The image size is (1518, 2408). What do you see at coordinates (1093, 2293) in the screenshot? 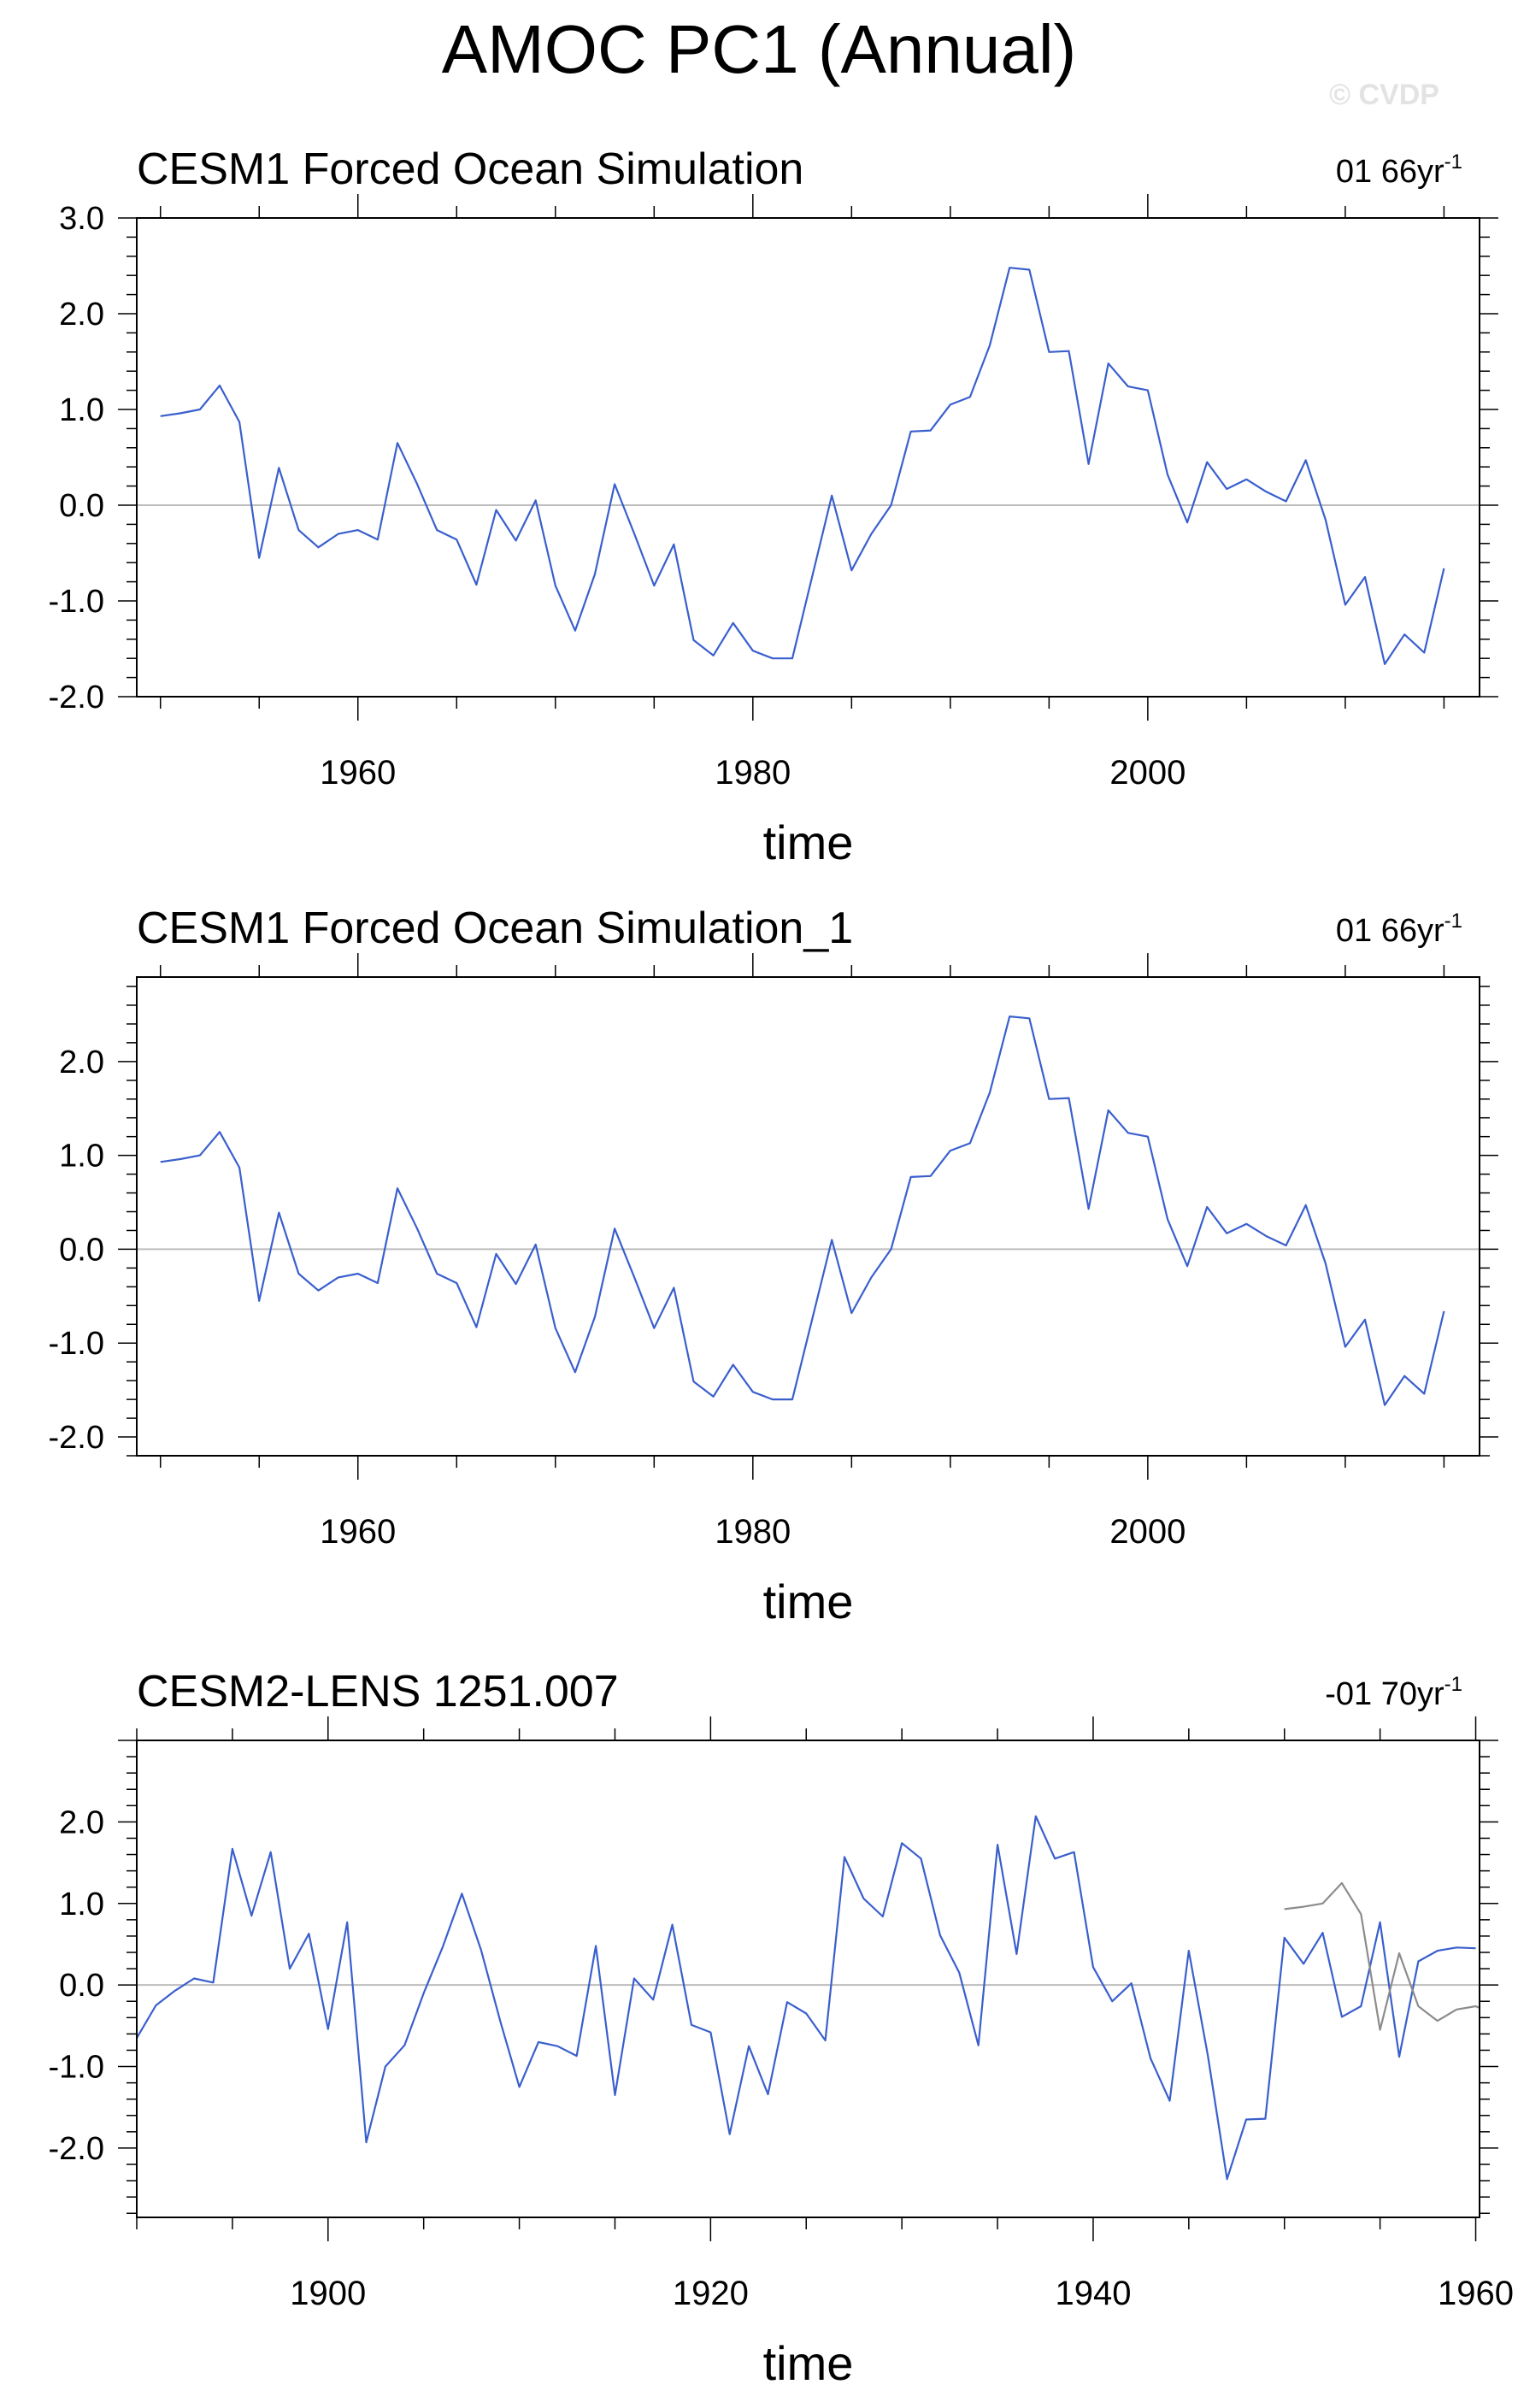
I see `x-tick-label: 1940` at bounding box center [1093, 2293].